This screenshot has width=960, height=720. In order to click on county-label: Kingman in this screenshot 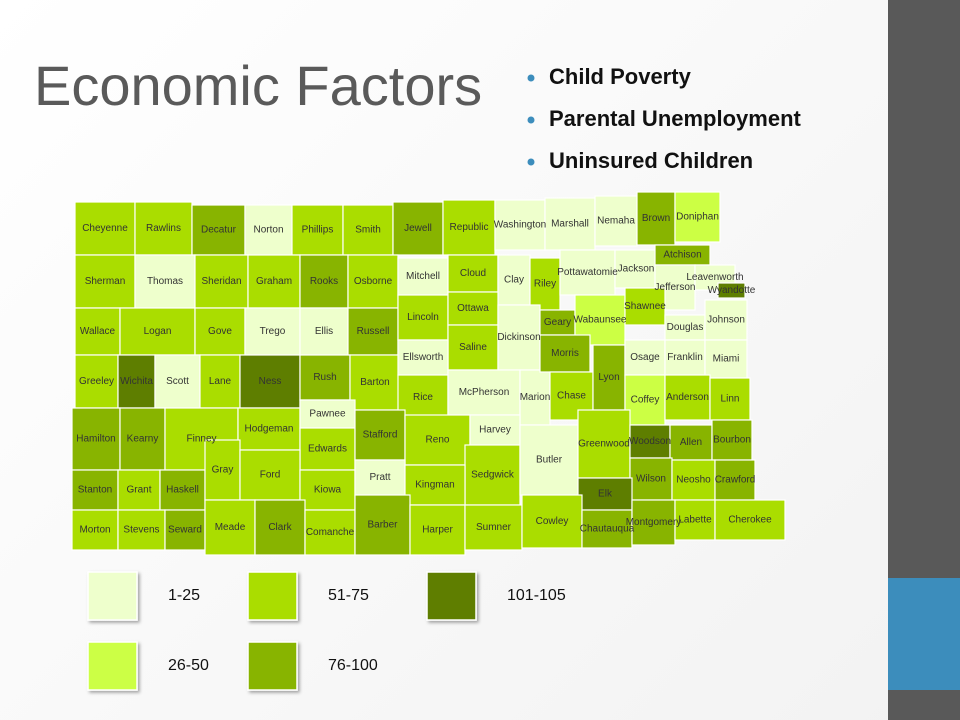, I will do `click(434, 485)`.